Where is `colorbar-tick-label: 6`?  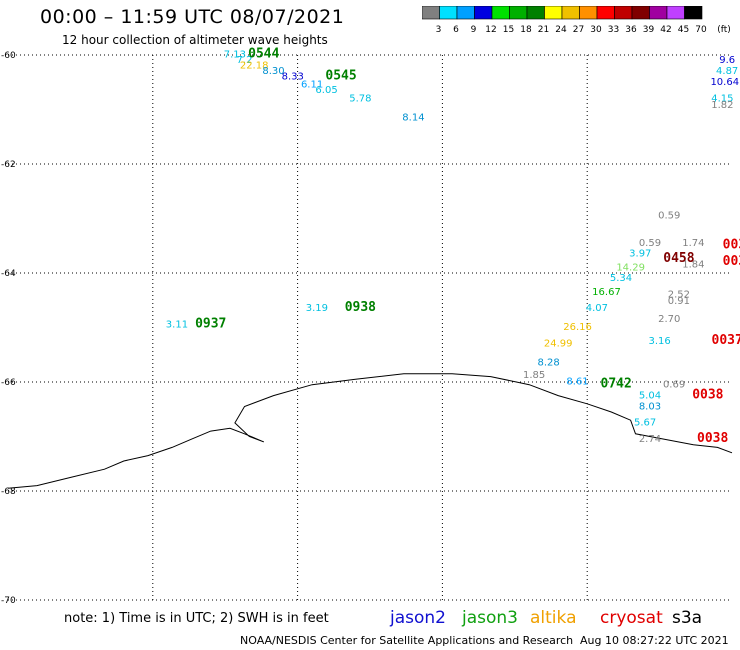
colorbar-tick-label: 6 is located at coordinates (456, 30).